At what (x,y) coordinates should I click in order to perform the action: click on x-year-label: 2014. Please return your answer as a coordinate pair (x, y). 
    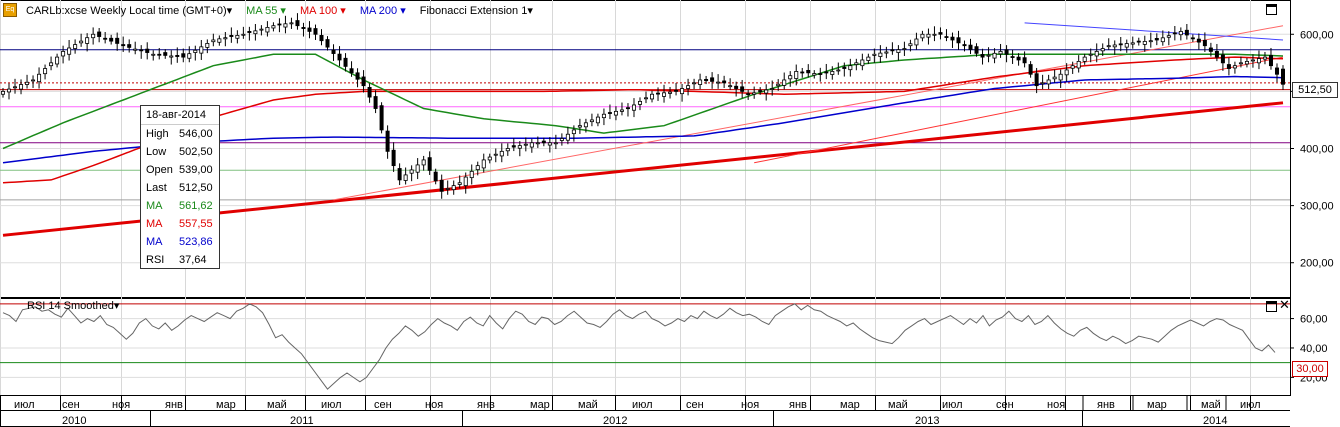
    Looking at the image, I should click on (1215, 421).